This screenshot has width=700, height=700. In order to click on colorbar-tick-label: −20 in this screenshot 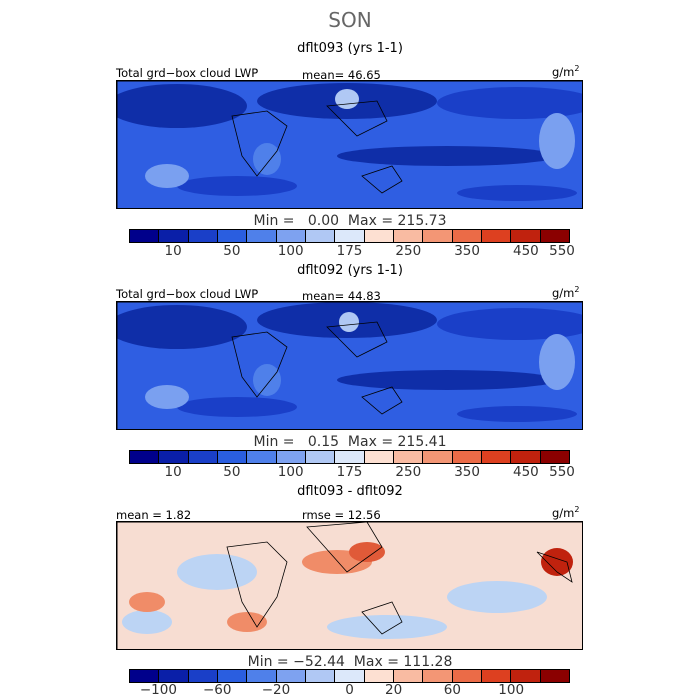, I will do `click(276, 690)`.